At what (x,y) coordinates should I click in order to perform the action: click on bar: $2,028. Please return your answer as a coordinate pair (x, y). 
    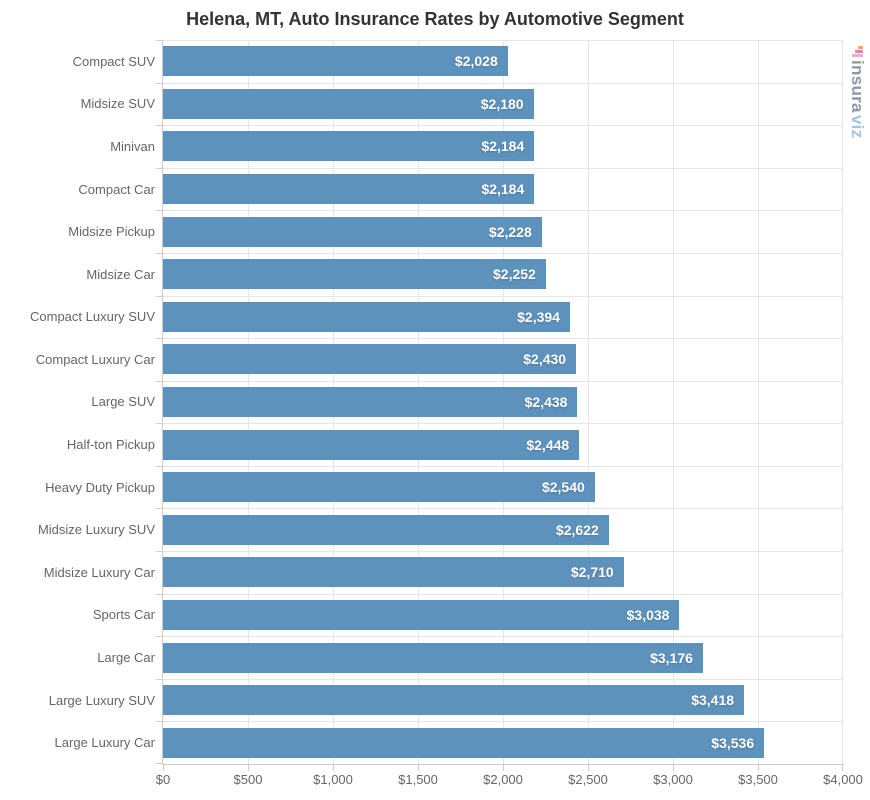
    Looking at the image, I should click on (335, 61).